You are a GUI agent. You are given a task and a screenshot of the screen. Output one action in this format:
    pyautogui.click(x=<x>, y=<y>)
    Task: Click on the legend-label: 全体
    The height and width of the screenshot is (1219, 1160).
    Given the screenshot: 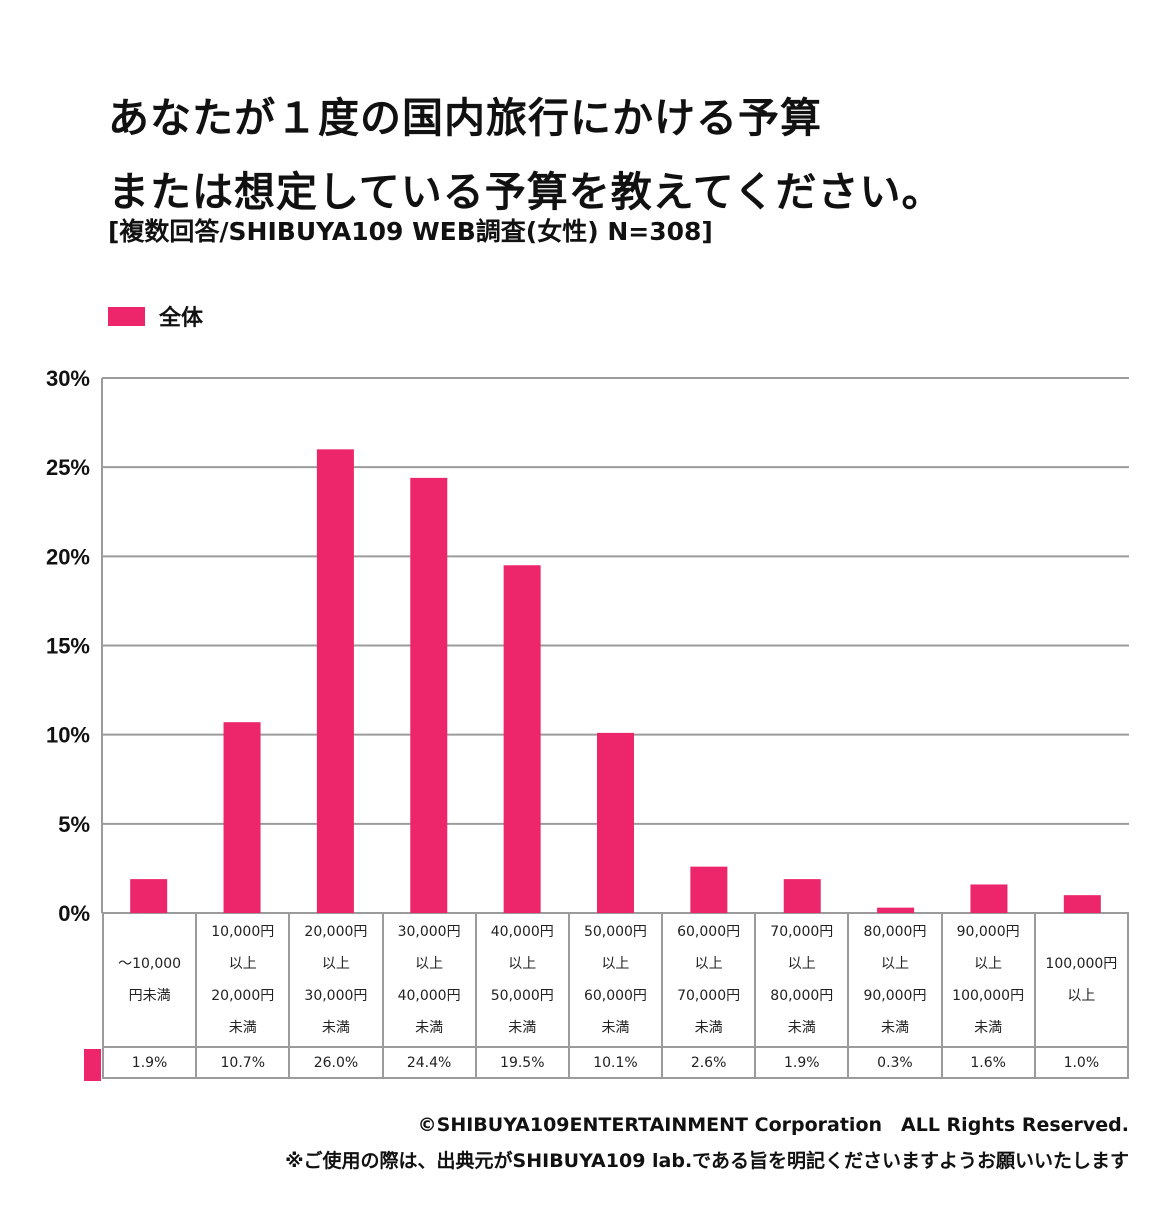 What is the action you would take?
    pyautogui.click(x=181, y=318)
    